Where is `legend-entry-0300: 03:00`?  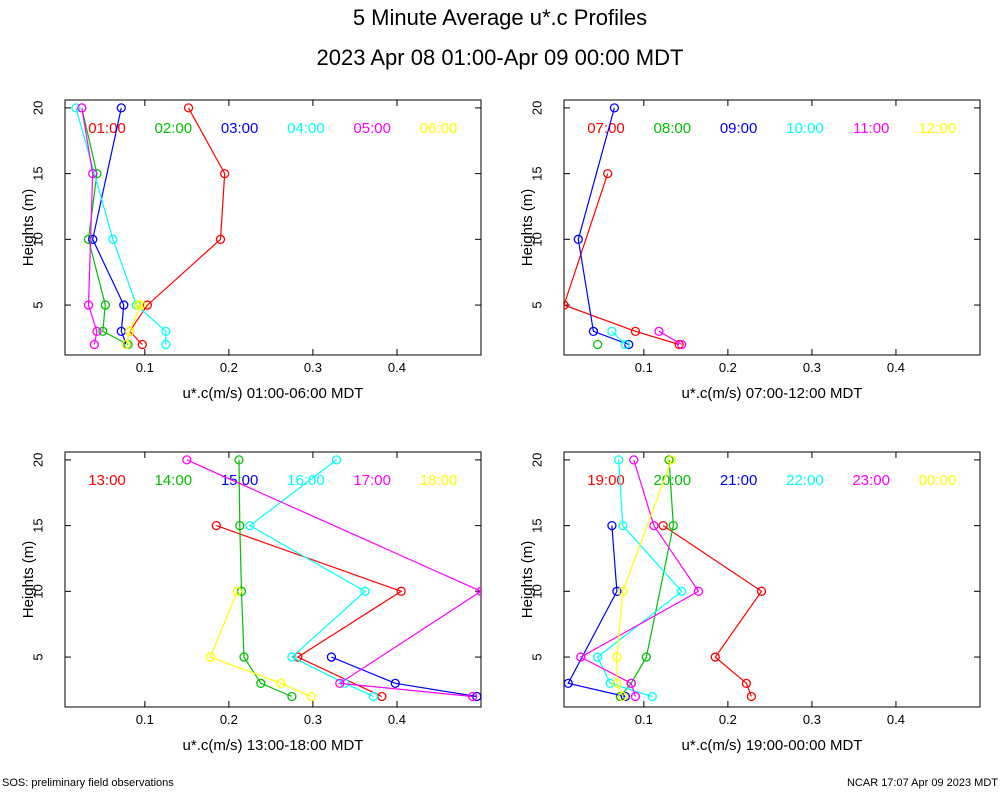
legend-entry-0300: 03:00 is located at coordinates (240, 128).